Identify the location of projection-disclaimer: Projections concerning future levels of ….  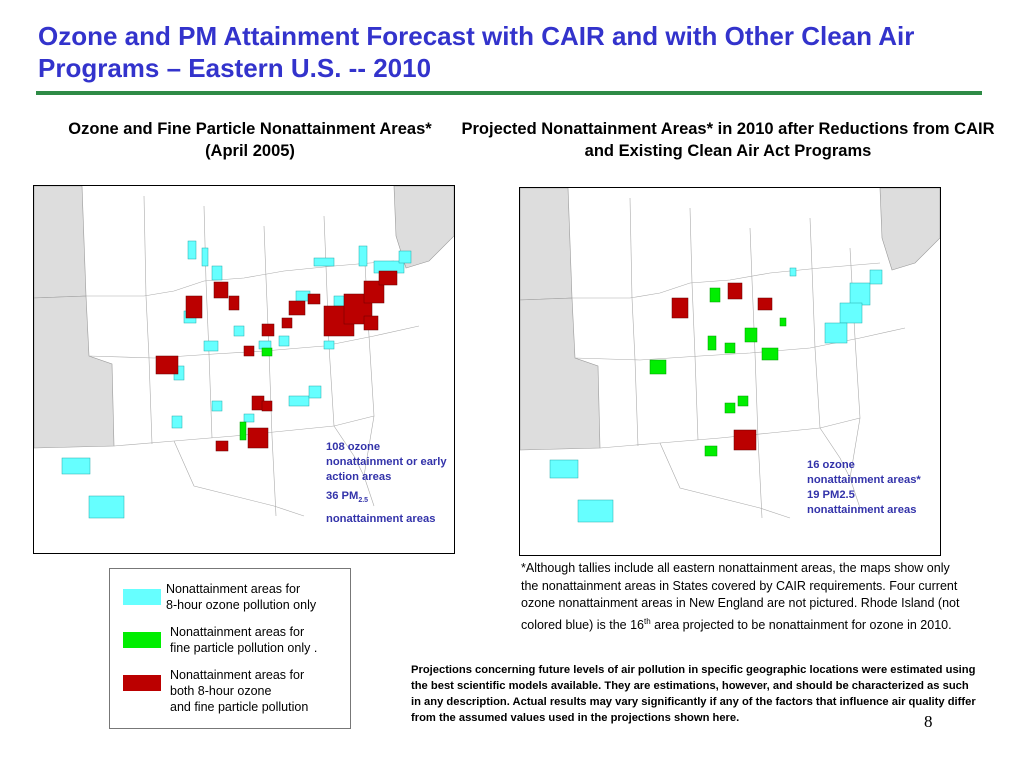
(693, 694).